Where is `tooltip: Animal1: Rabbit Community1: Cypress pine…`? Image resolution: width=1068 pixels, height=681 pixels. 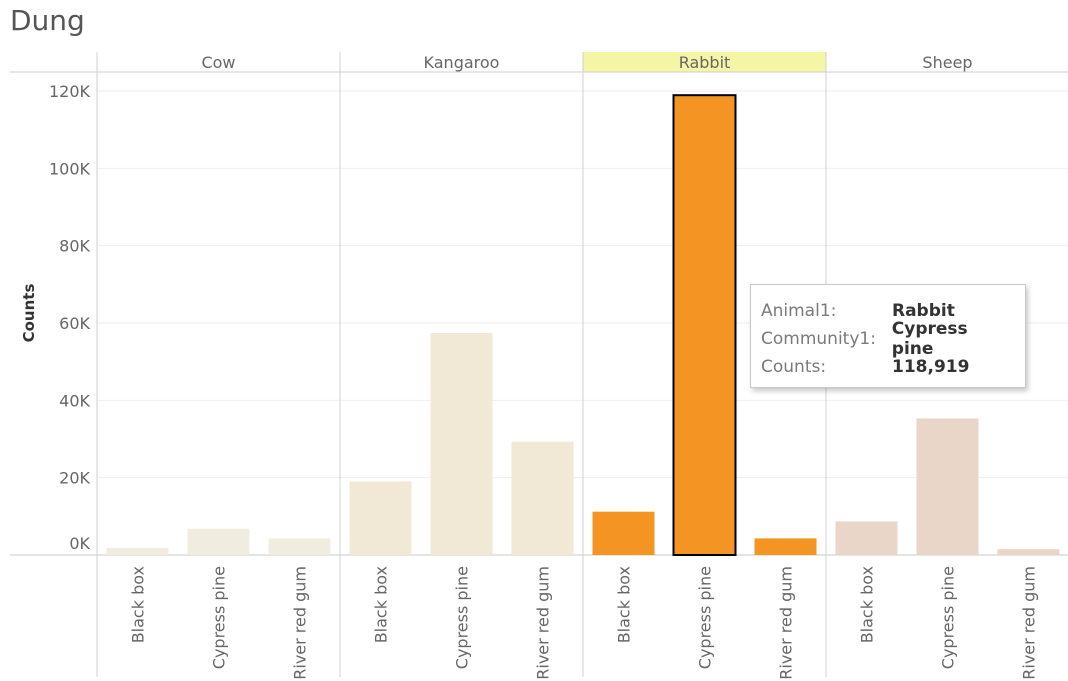
tooltip: Animal1: Rabbit Community1: Cypress pine… is located at coordinates (888, 336).